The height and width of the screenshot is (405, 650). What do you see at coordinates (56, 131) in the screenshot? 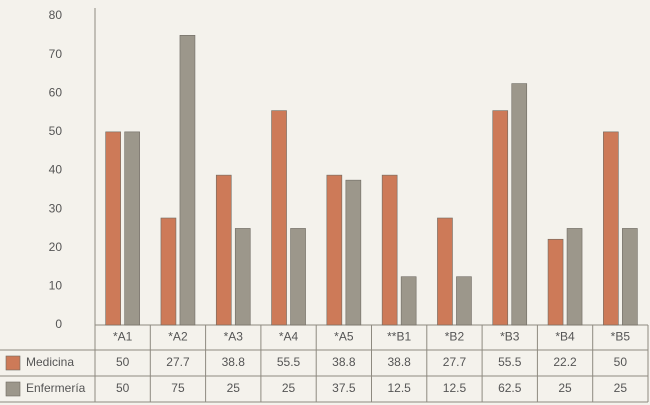
I see `y-tick-label: 50` at bounding box center [56, 131].